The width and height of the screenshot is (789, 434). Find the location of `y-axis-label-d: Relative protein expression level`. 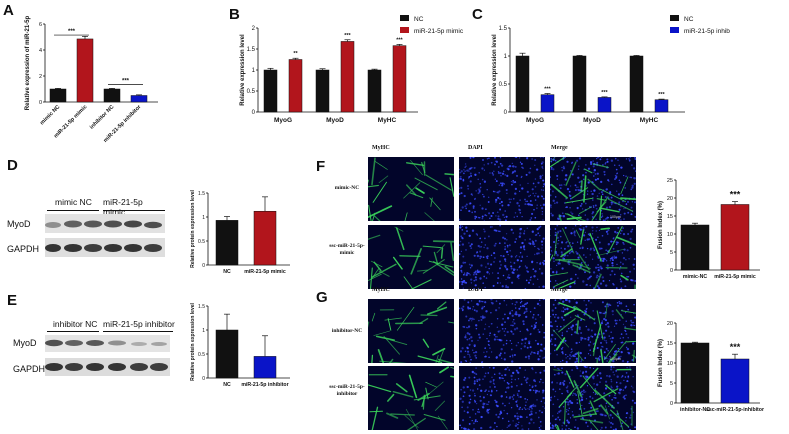

y-axis-label-d: Relative protein expression level is located at coordinates (193, 228).